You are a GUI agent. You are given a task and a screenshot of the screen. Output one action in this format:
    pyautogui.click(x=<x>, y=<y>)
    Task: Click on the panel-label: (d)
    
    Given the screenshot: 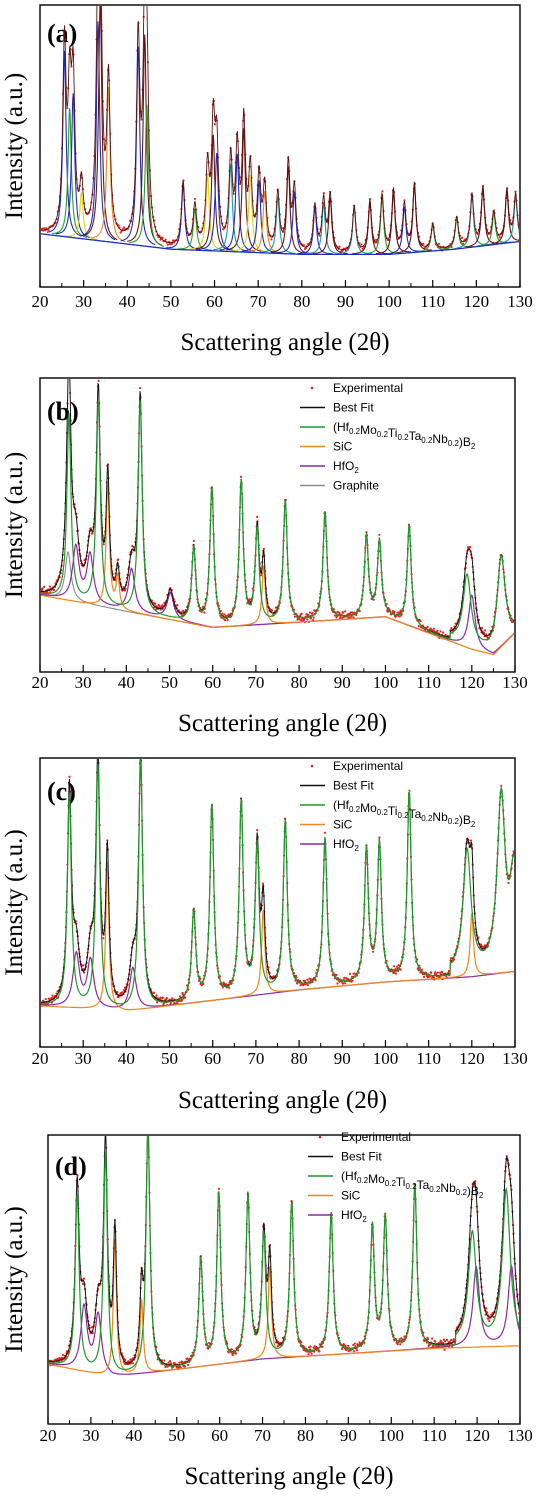 What is the action you would take?
    pyautogui.click(x=71, y=1166)
    